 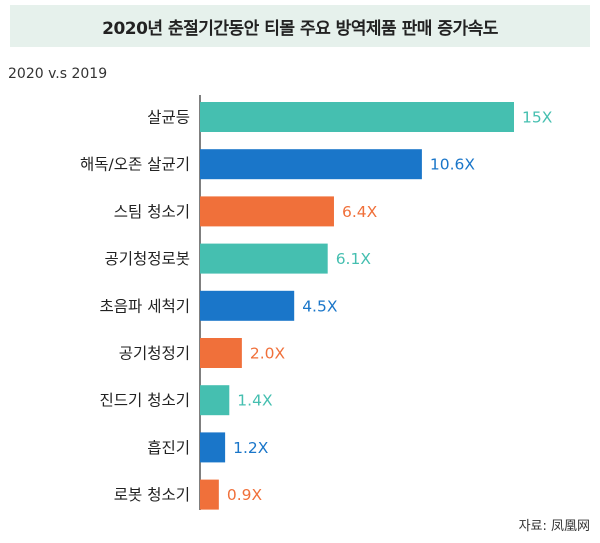 I want to click on category-label-0: 살균등, so click(x=168, y=118).